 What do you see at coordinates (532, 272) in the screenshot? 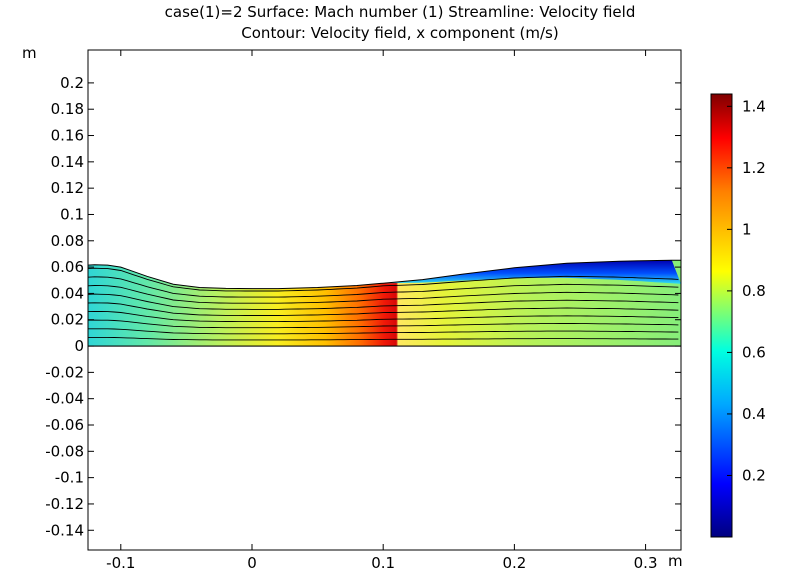
I see `low-velocity-layer` at bounding box center [532, 272].